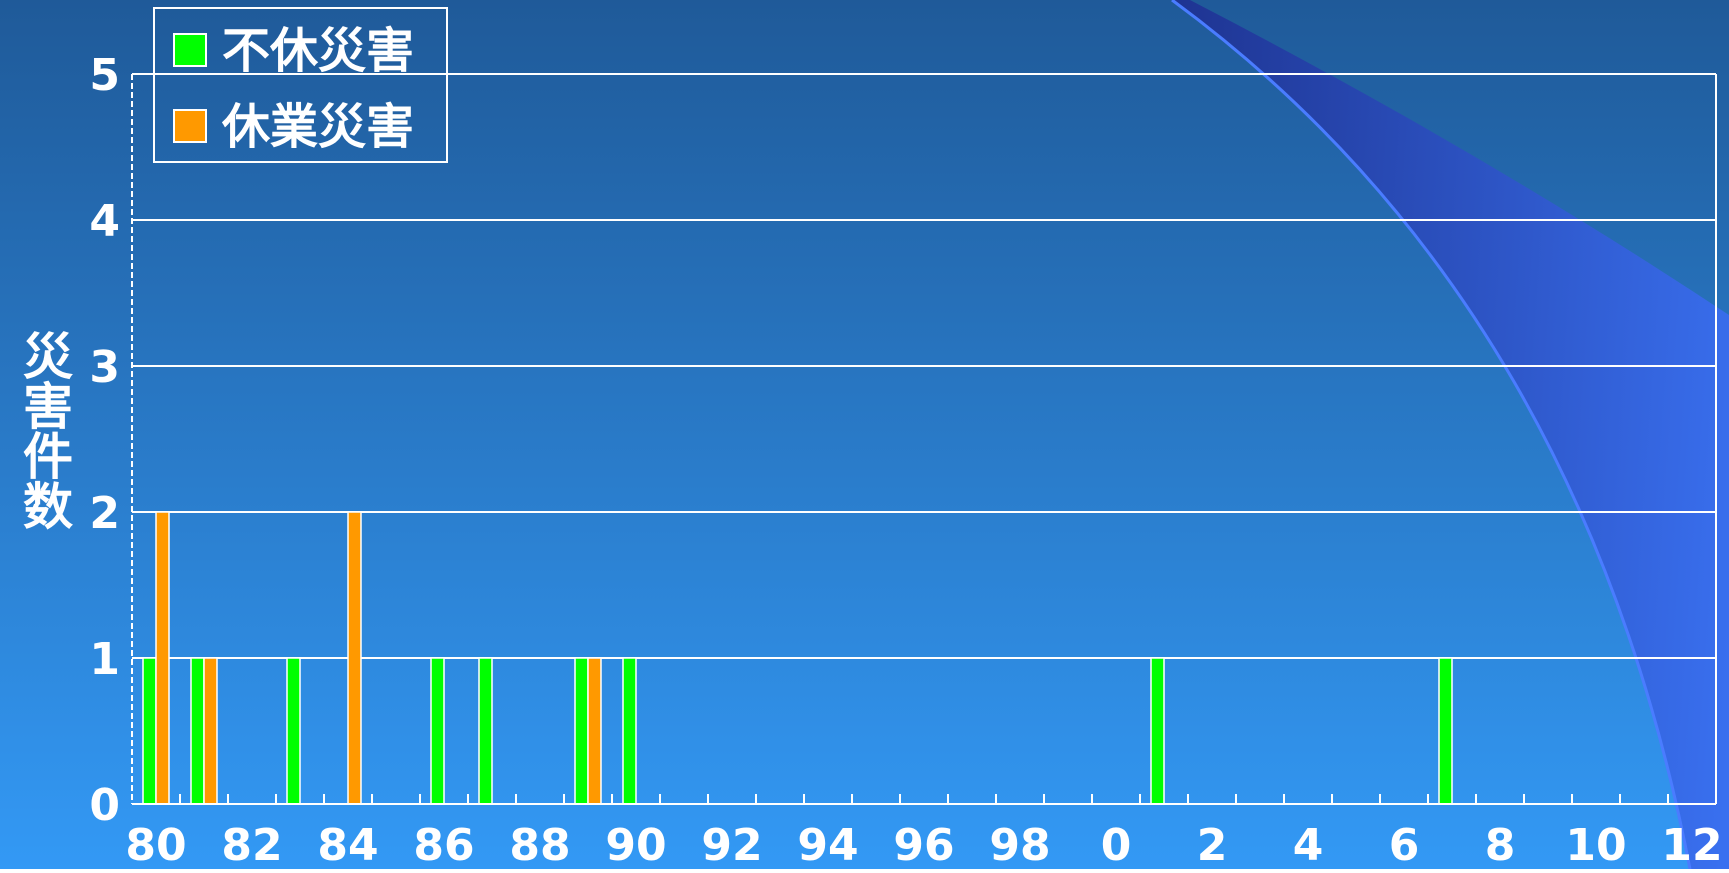  Describe the element at coordinates (104, 221) in the screenshot. I see `y-tick-label: 4` at that location.